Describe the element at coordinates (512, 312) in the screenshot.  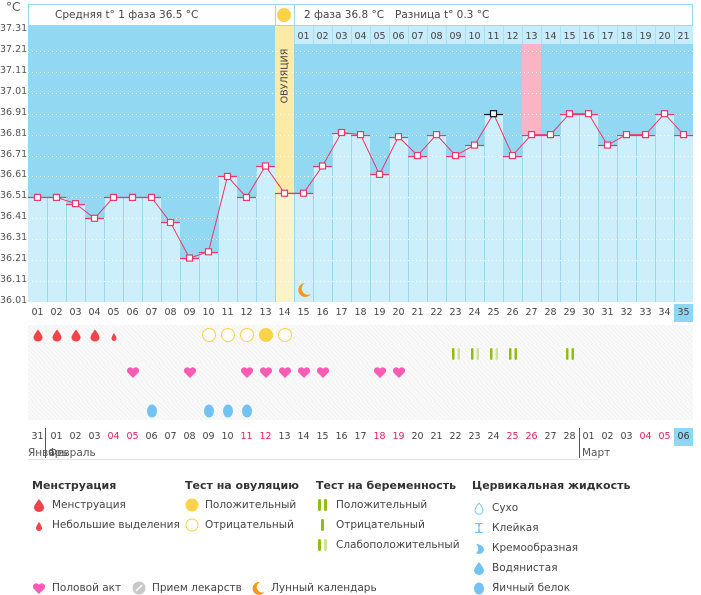
I see `x-tick-label: 26` at that location.